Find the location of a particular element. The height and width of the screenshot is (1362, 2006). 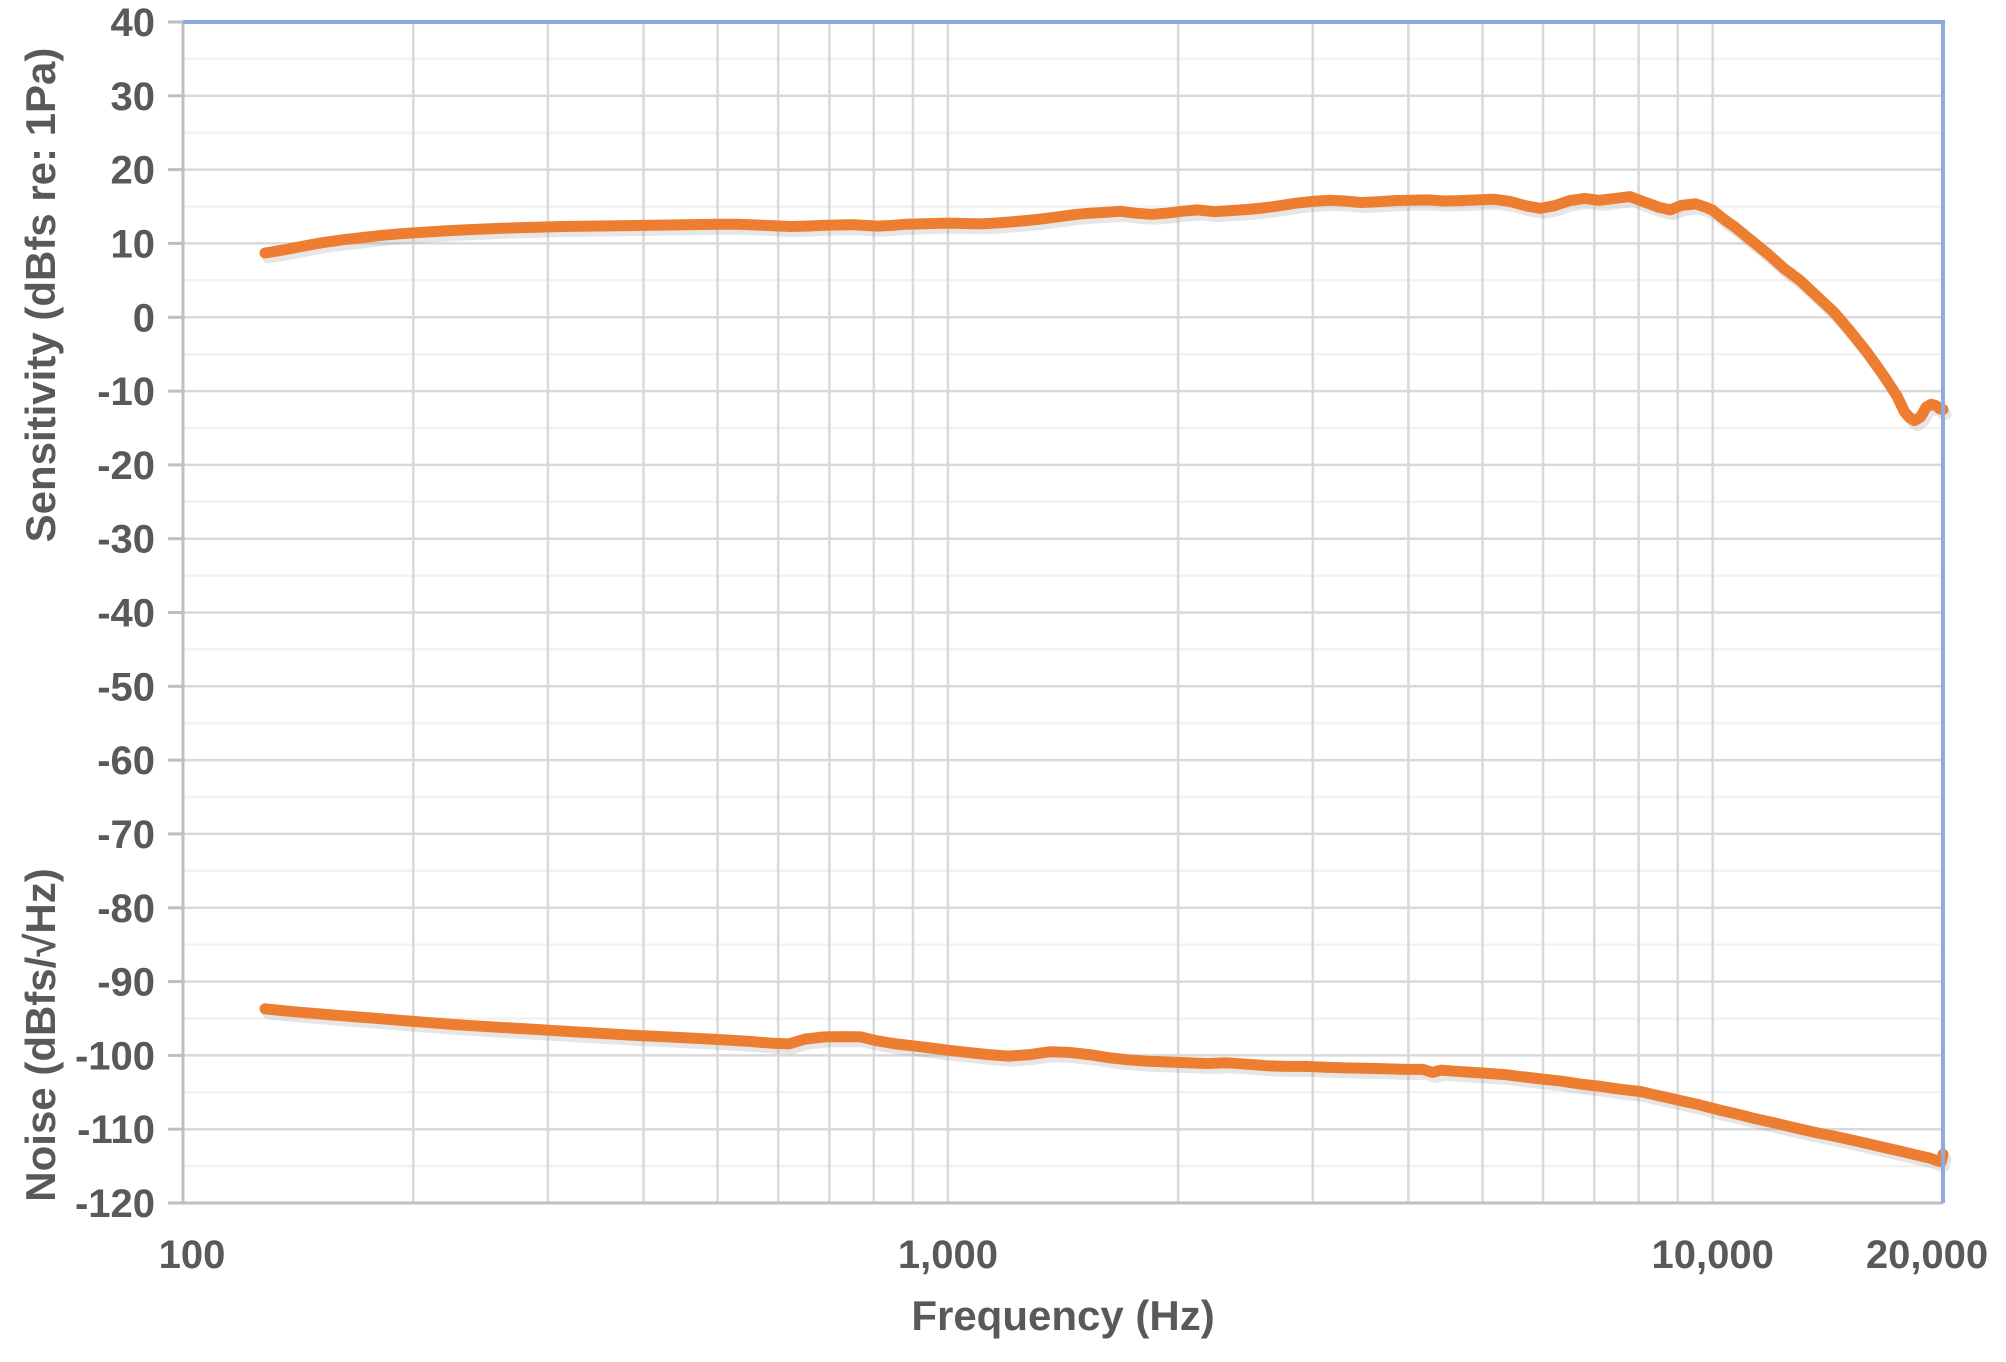

y-tick-label: -90 is located at coordinates (126, 983).